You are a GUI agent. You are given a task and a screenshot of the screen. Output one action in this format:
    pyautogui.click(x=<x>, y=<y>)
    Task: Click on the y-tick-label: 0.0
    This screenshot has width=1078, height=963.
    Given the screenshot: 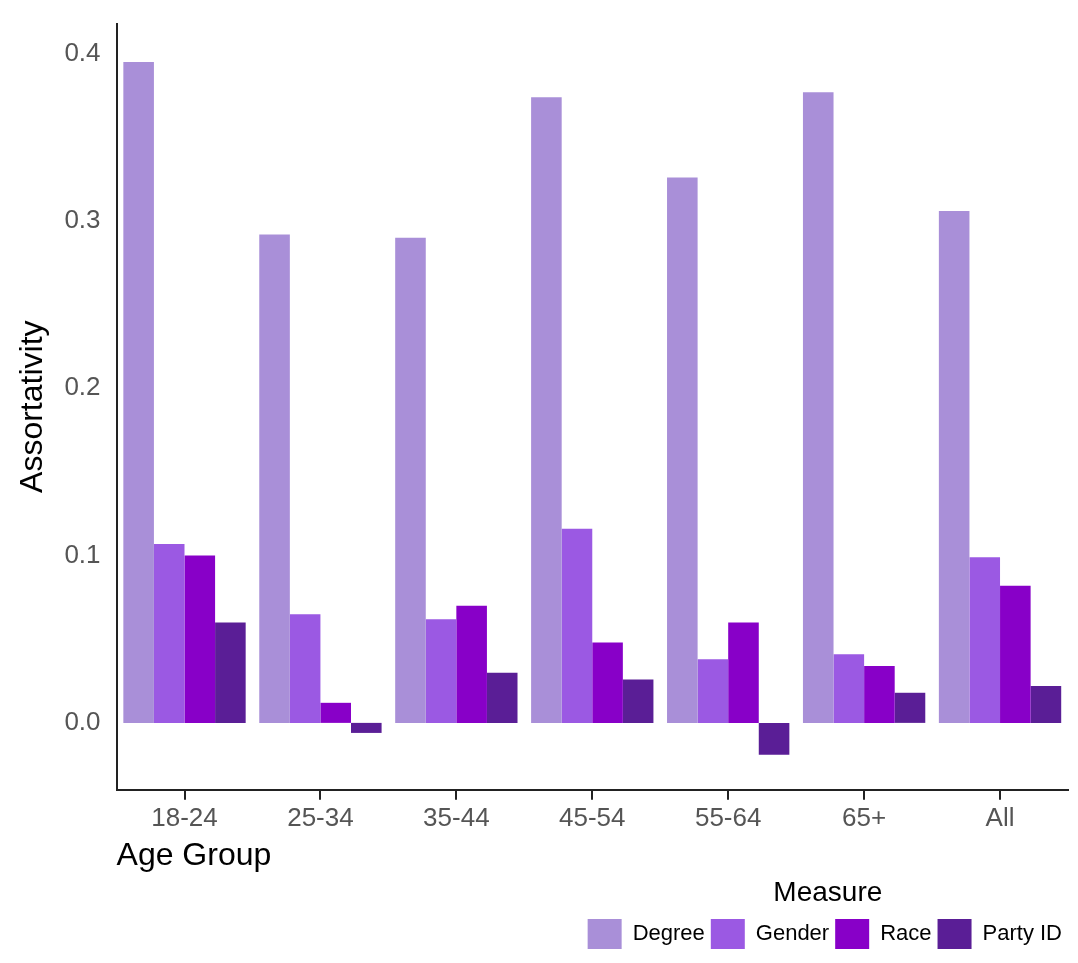 What is the action you would take?
    pyautogui.click(x=82, y=721)
    